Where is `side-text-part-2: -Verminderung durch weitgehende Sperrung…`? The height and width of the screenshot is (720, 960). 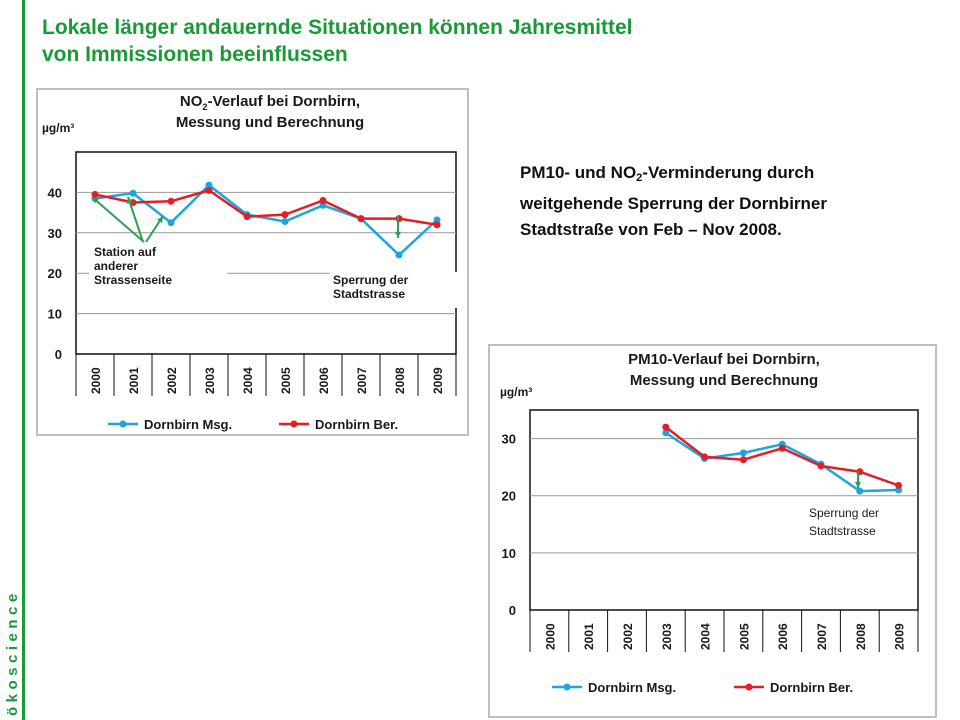 side-text-part-2: -Verminderung durch weitgehende Sperrung… is located at coordinates (673, 201).